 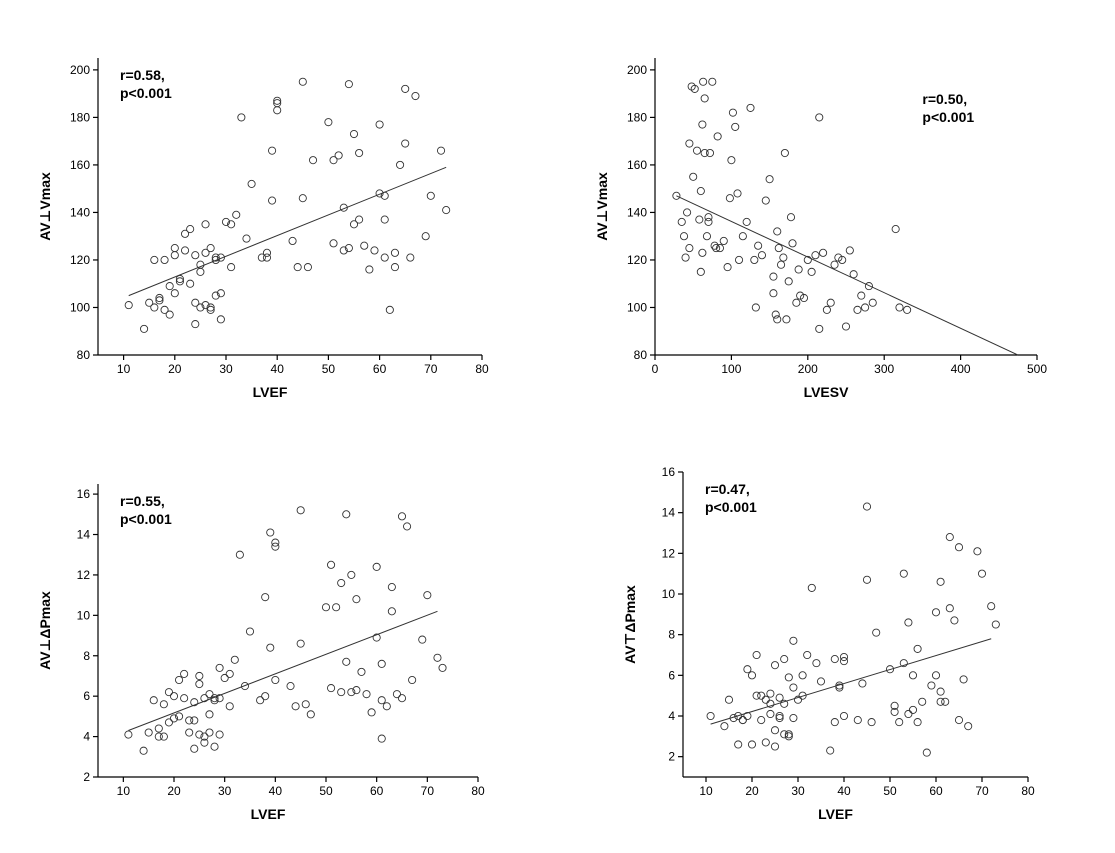 What do you see at coordinates (727, 489) in the screenshot?
I see `stat-annotation: r=0.47,` at bounding box center [727, 489].